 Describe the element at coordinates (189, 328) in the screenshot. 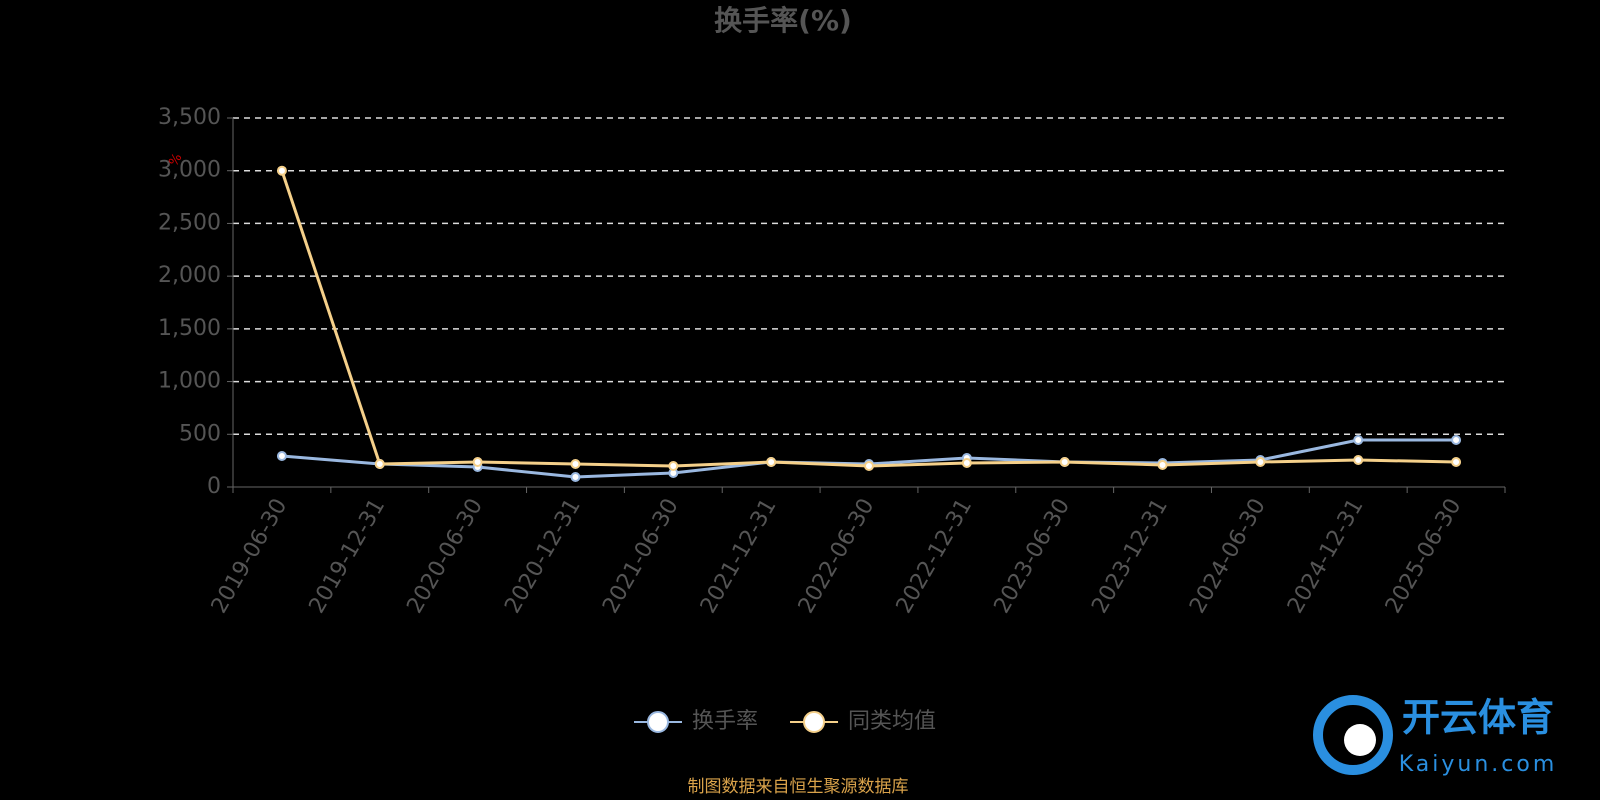

I see `y-tick-label: 1,500` at that location.